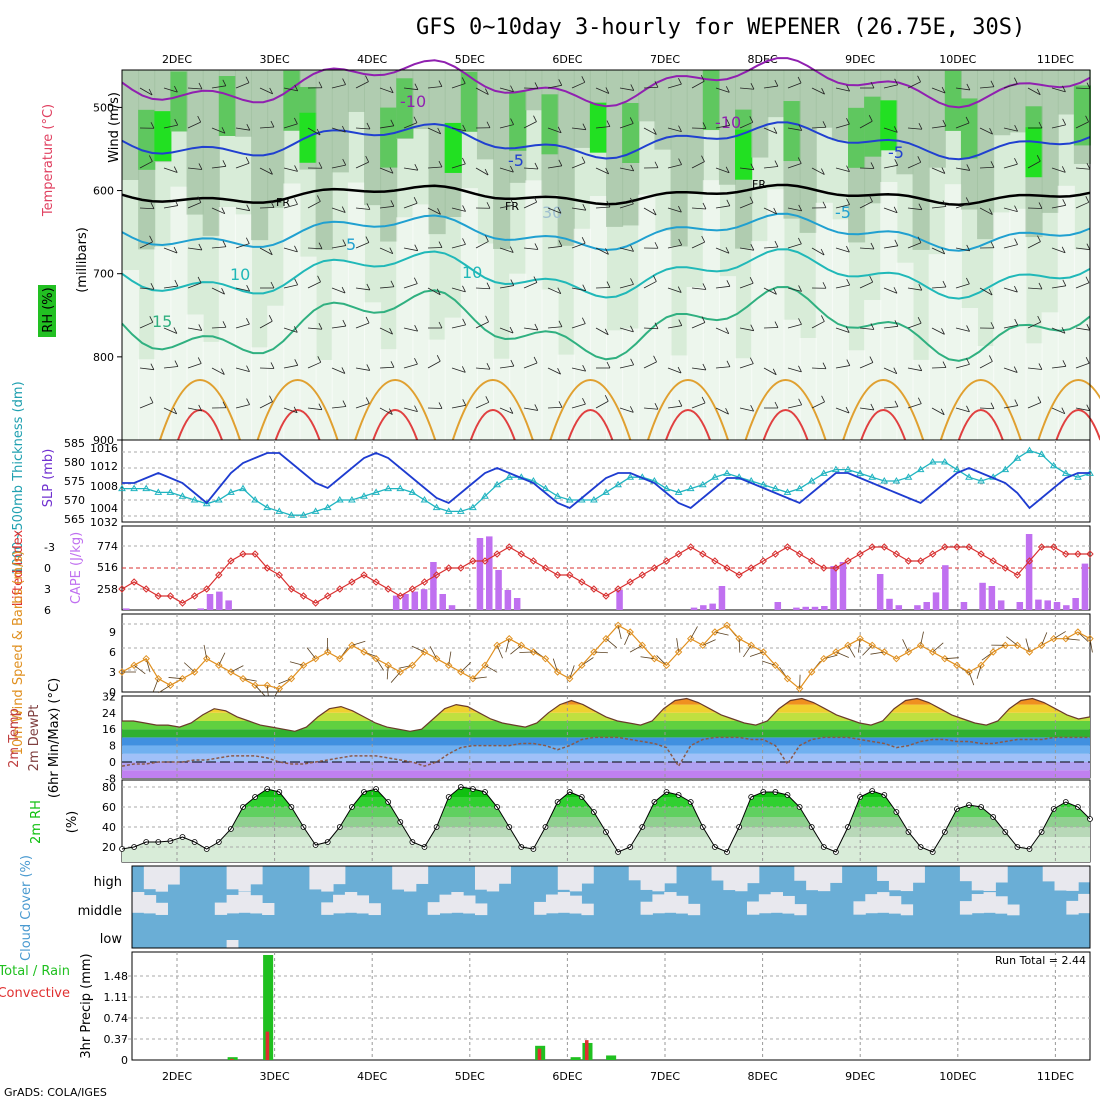 This screenshot has width=1100, height=1100. I want to click on rh-tick-label: 40, so click(109, 827).